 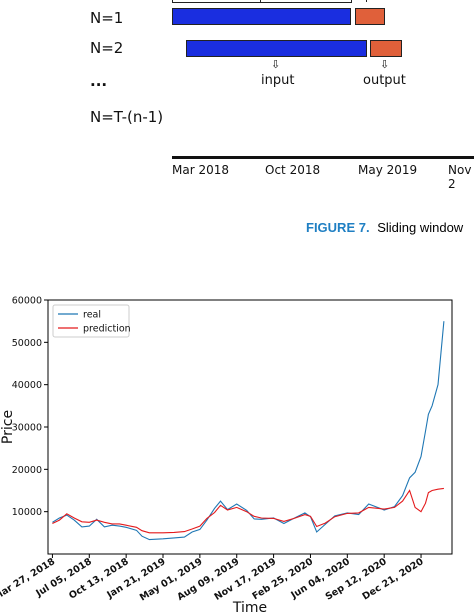 What do you see at coordinates (276, 64) in the screenshot?
I see `input-arrow-icon: ⇩` at bounding box center [276, 64].